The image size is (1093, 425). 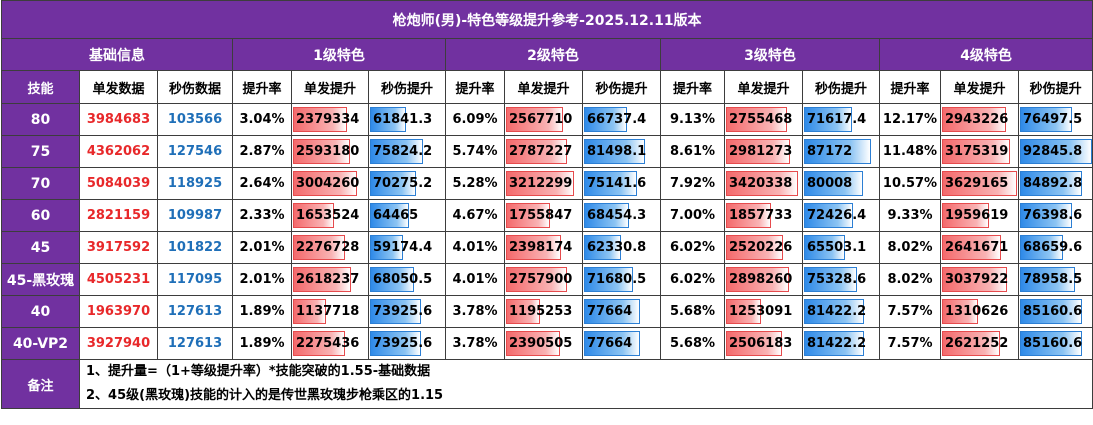 I want to click on dps-up-cell: 77664, so click(x=621, y=311).